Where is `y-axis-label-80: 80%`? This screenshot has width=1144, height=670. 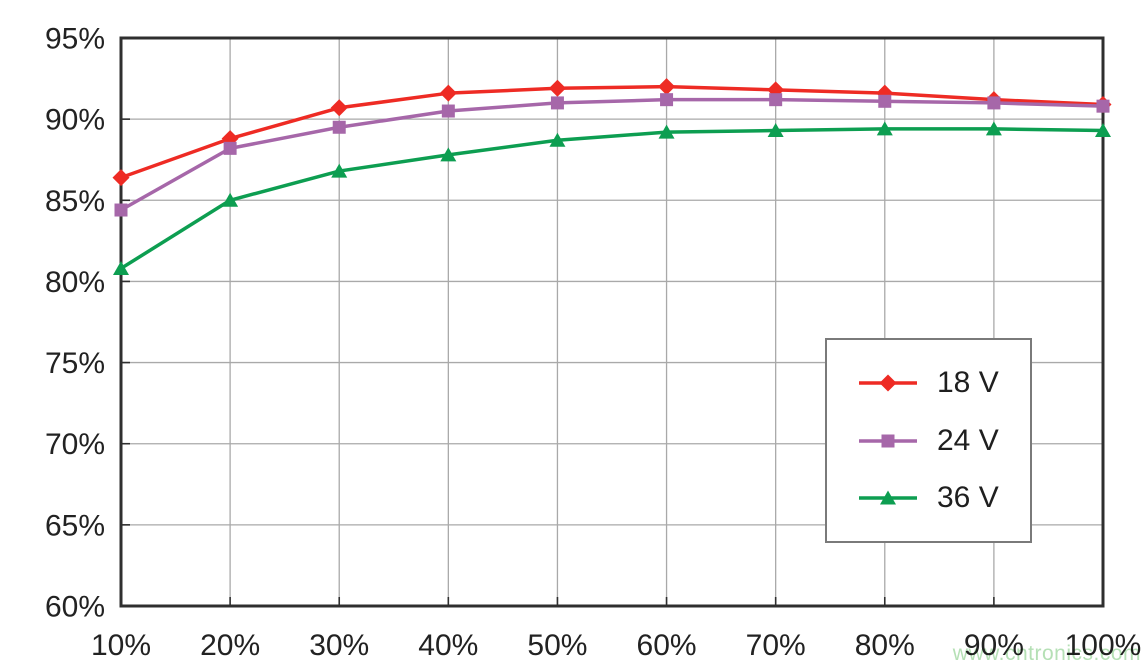 y-axis-label-80: 80% is located at coordinates (75, 282).